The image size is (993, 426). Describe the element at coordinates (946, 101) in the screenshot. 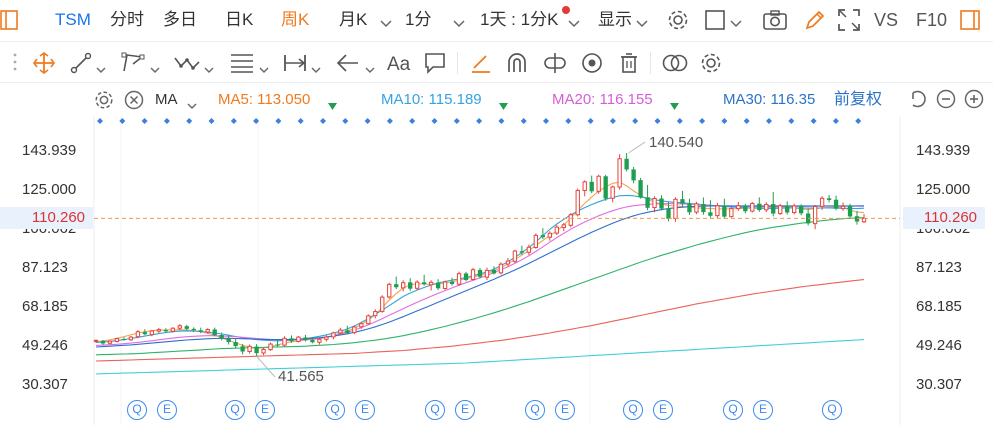

I see `zoom-out-icon` at that location.